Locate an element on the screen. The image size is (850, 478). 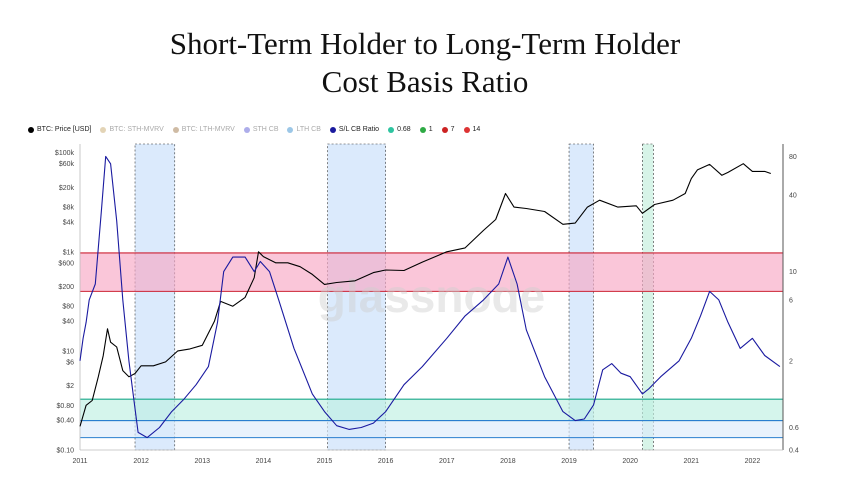
legend-label: 14 is located at coordinates (476, 129).